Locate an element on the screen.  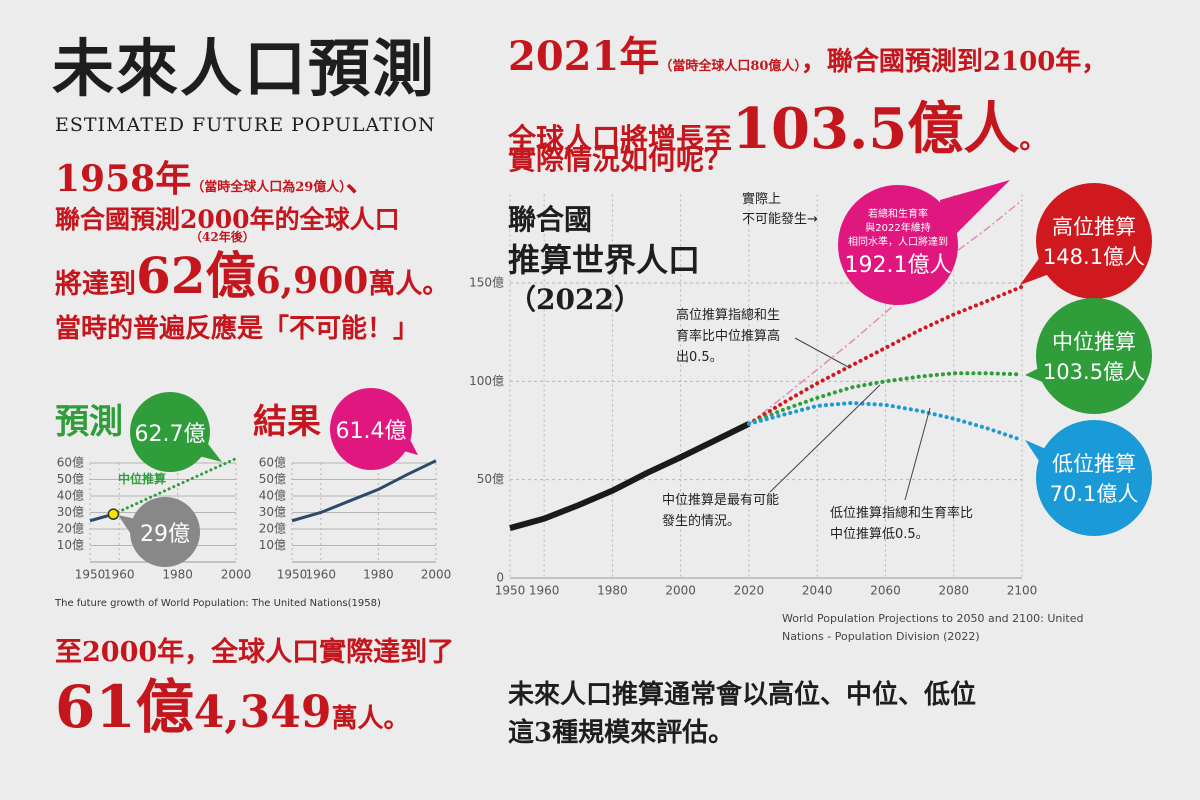
chart-title: 聯合國推算世界人口 （2022） is located at coordinates (604, 260).